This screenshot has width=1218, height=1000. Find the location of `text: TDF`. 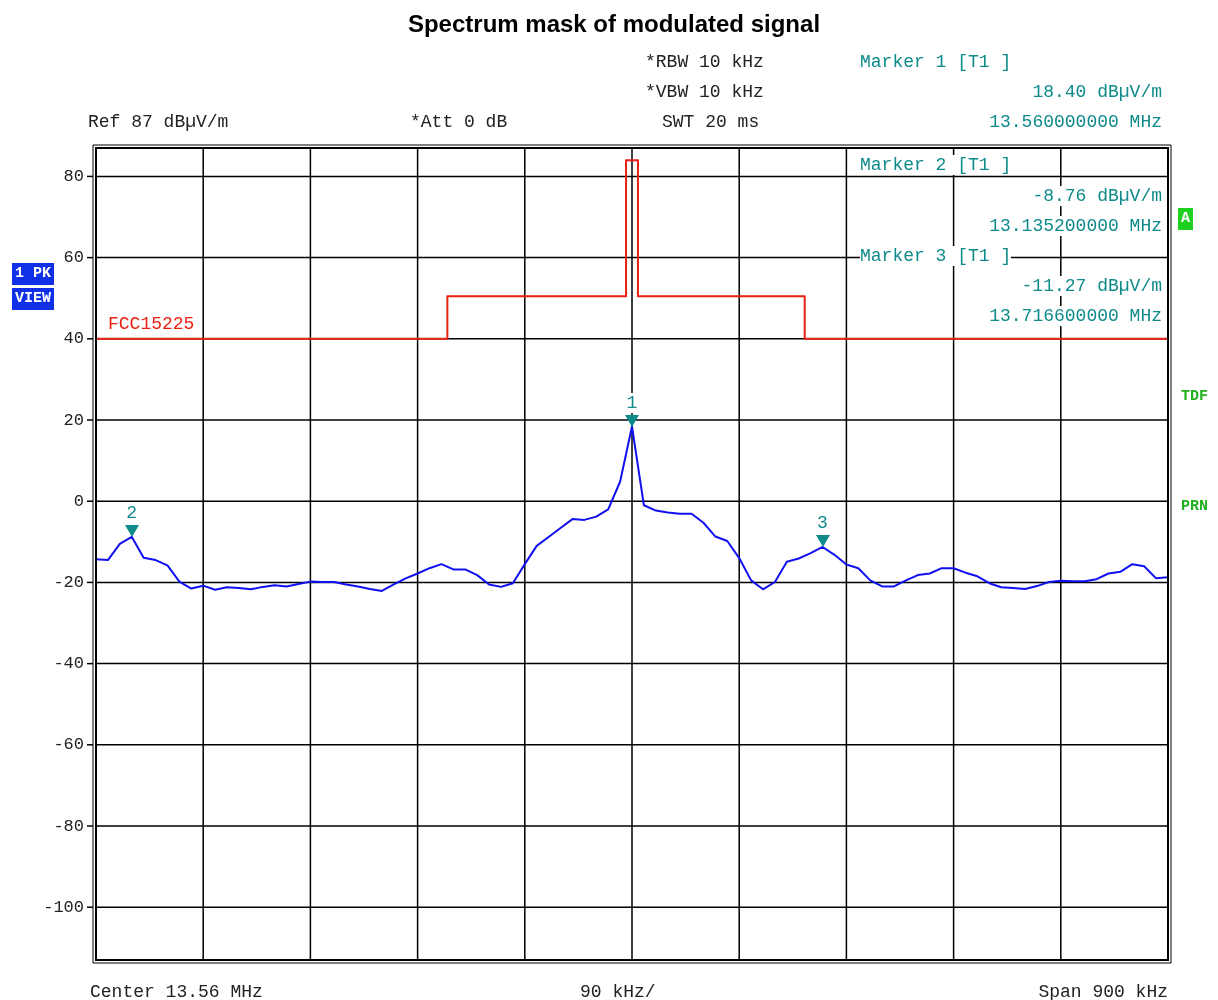

text: TDF is located at coordinates (1194, 397).